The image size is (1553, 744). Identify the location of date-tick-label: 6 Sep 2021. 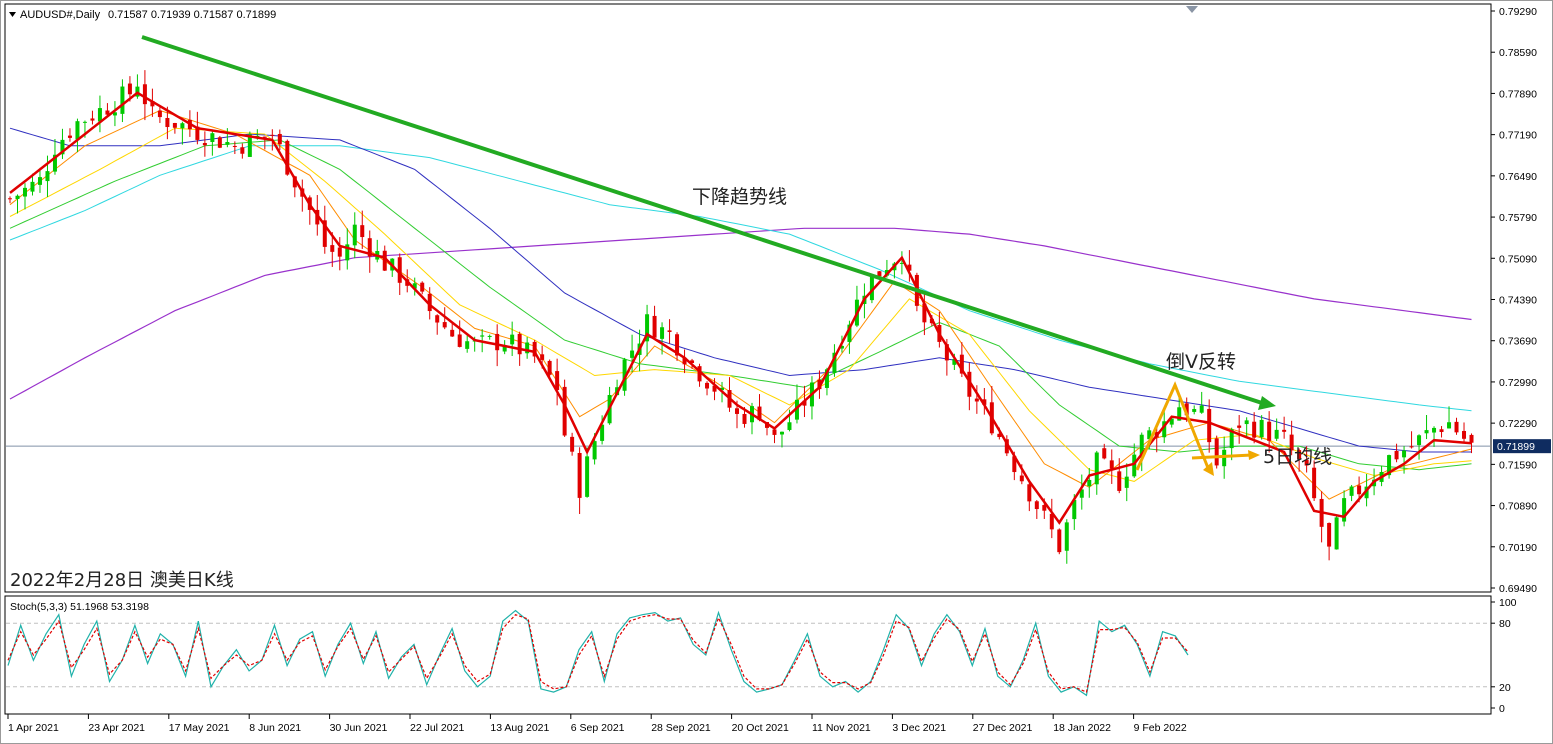
(598, 728).